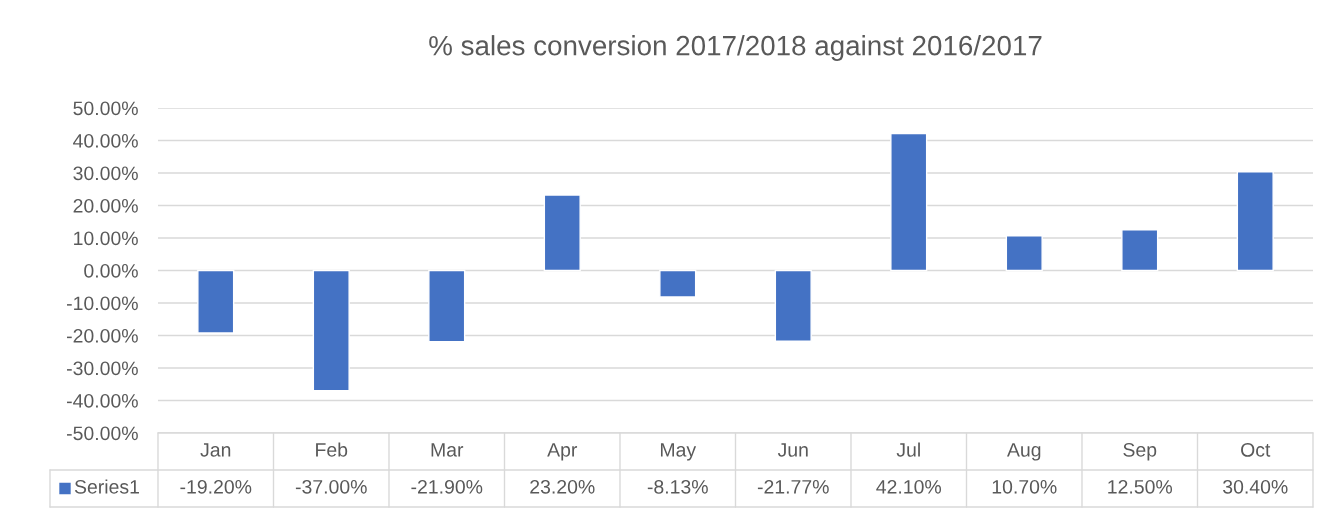 Image resolution: width=1343 pixels, height=514 pixels. What do you see at coordinates (909, 486) in the screenshot?
I see `data-label: 42.10%` at bounding box center [909, 486].